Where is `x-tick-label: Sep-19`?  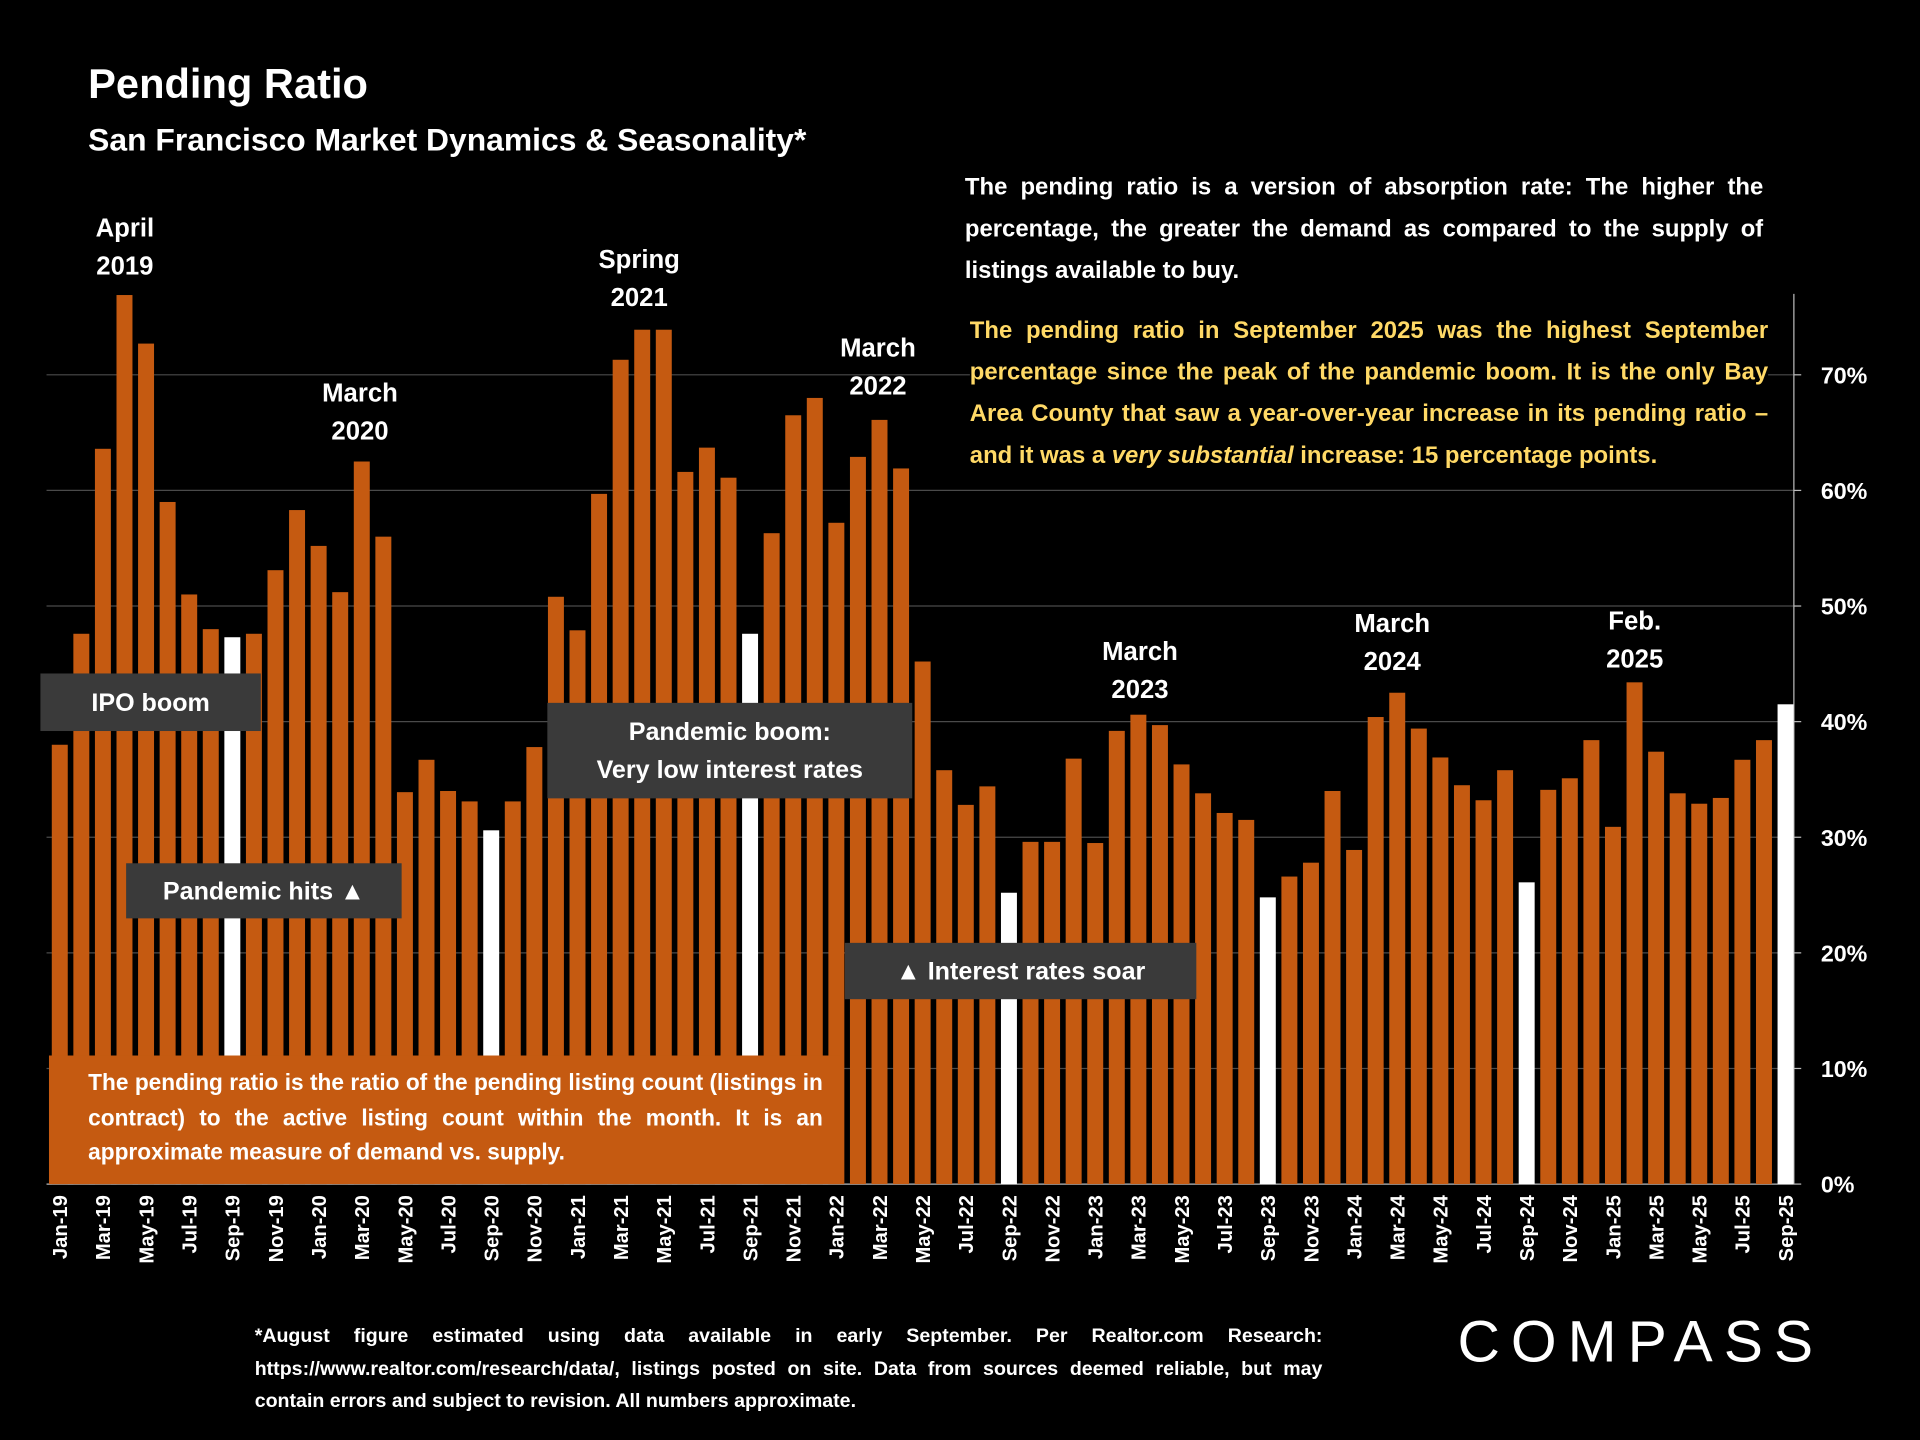 x-tick-label: Sep-19 is located at coordinates (234, 1228).